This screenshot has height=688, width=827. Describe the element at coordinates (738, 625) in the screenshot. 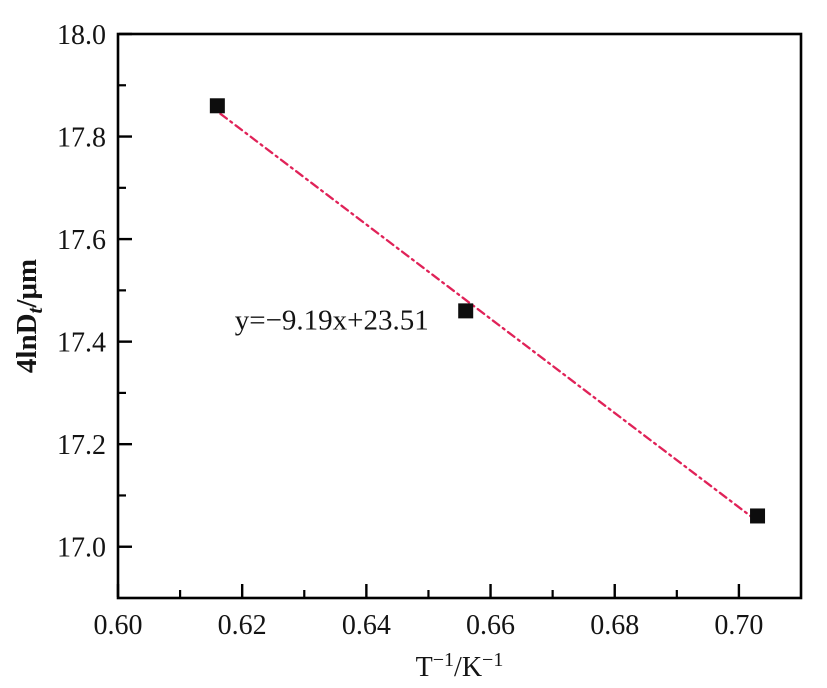

I see `x-tick-label: 0.70` at that location.